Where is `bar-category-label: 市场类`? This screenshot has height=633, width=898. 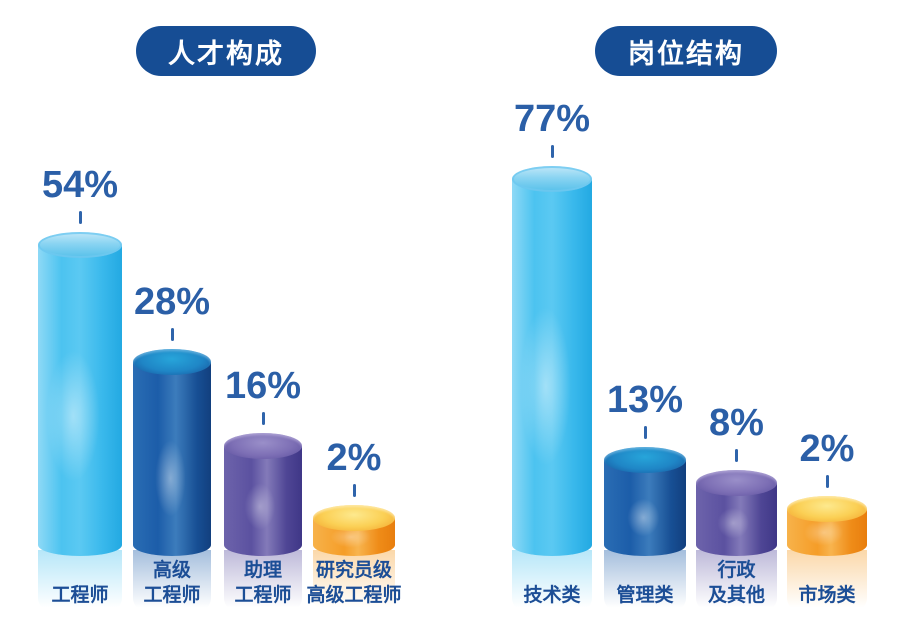 bar-category-label: 市场类 is located at coordinates (825, 582).